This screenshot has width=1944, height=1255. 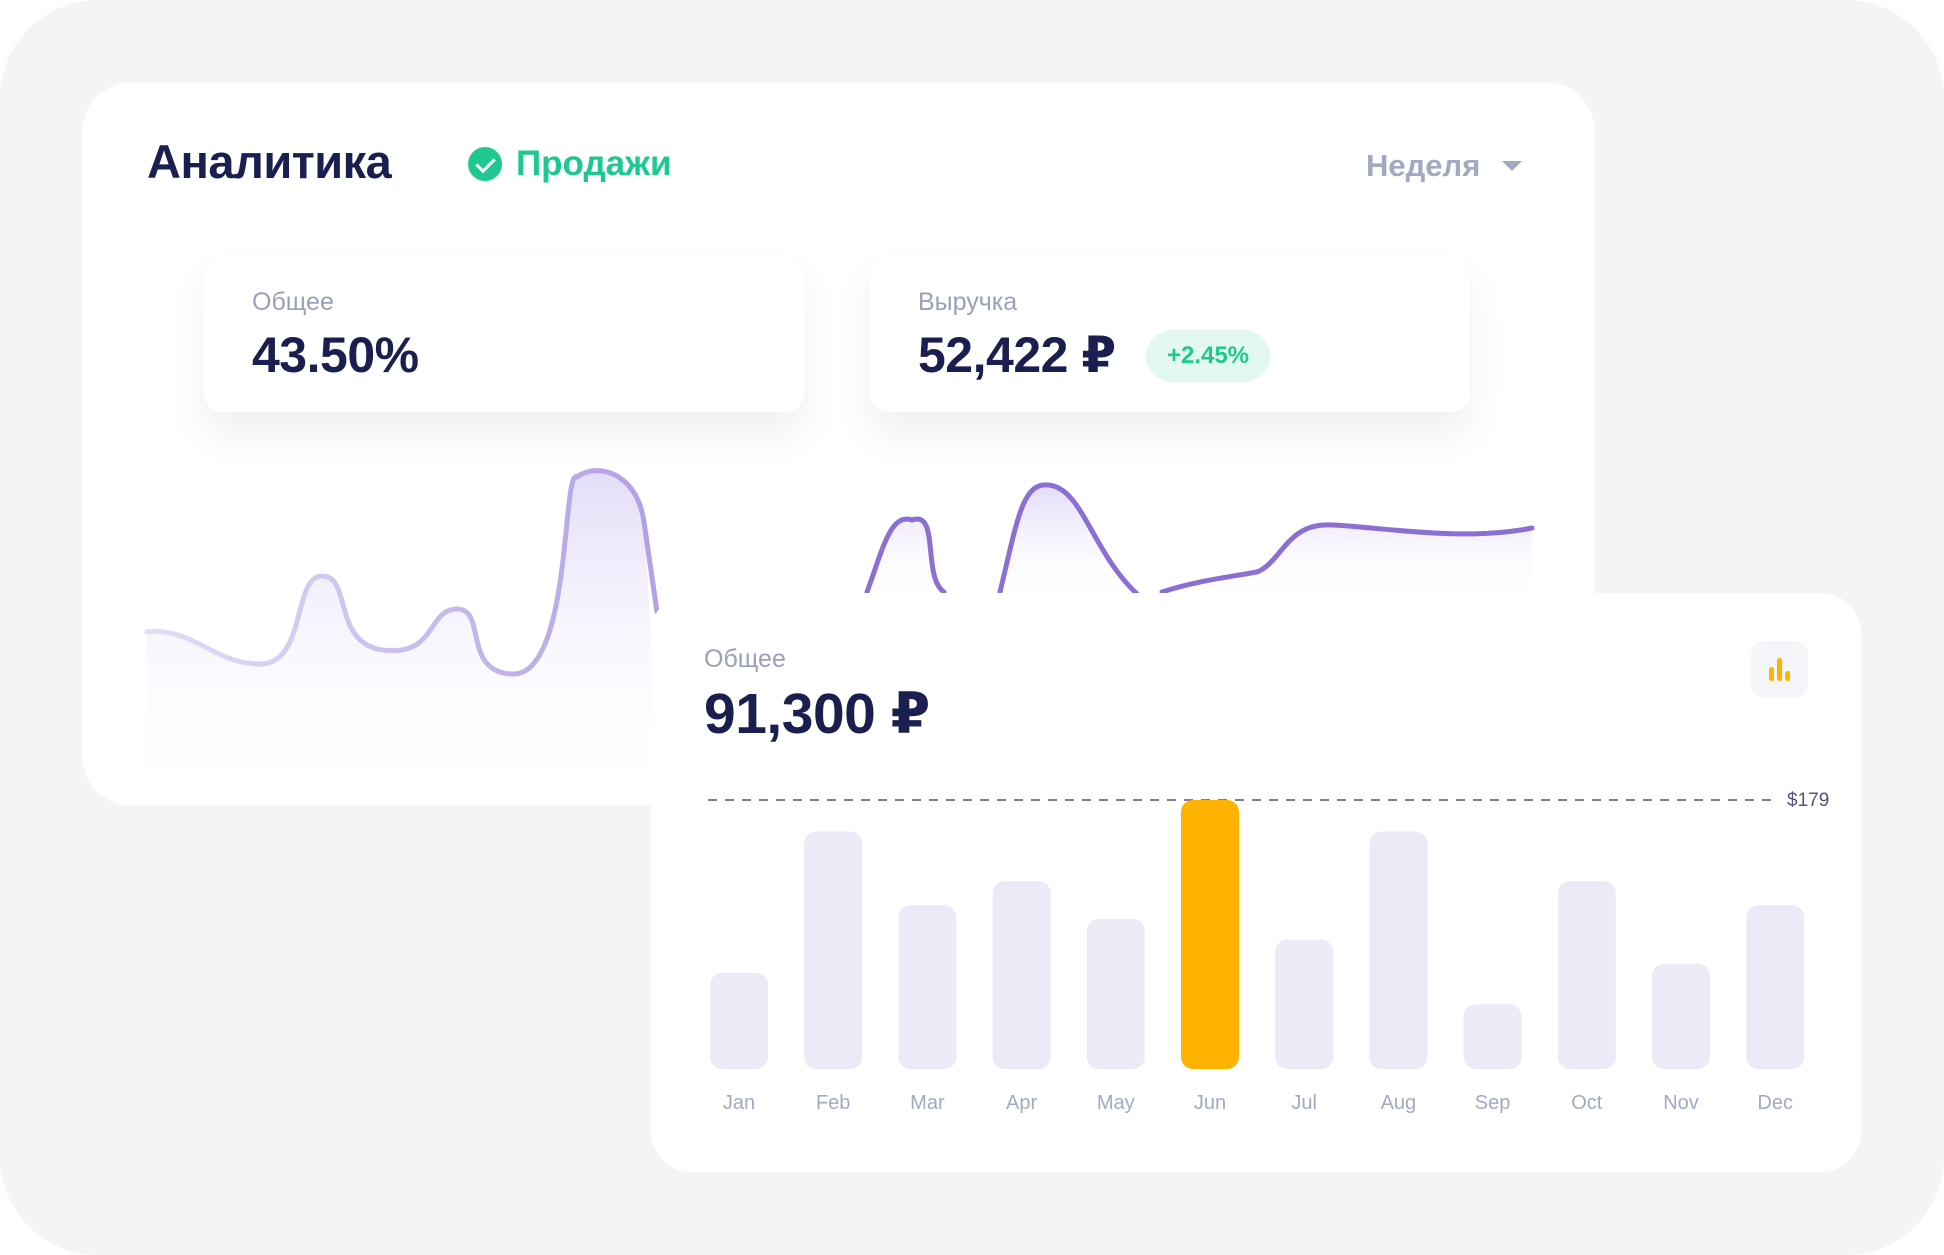 What do you see at coordinates (1586, 975) in the screenshot?
I see `bar-oct` at bounding box center [1586, 975].